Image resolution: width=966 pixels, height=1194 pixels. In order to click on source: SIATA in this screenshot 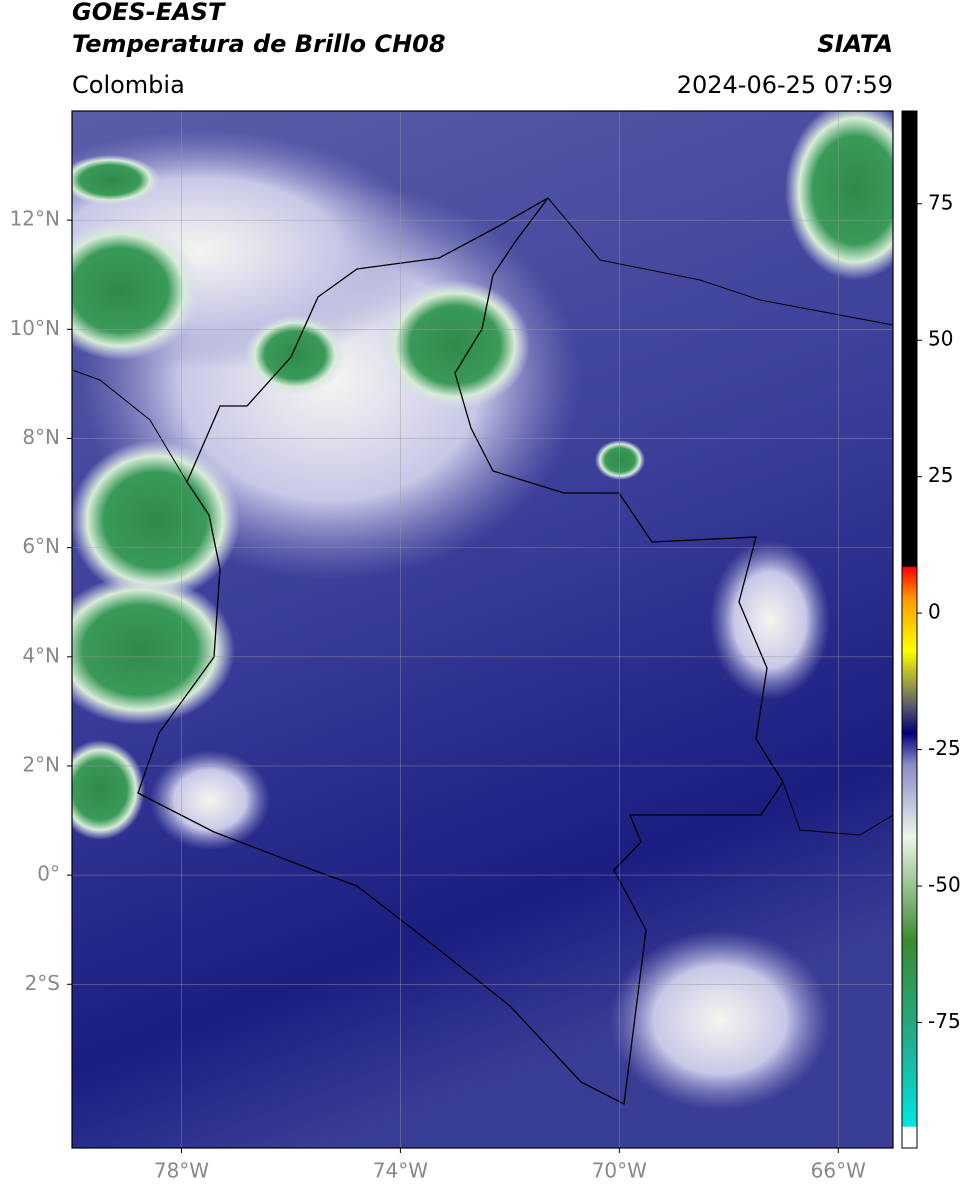, I will do `click(855, 44)`.